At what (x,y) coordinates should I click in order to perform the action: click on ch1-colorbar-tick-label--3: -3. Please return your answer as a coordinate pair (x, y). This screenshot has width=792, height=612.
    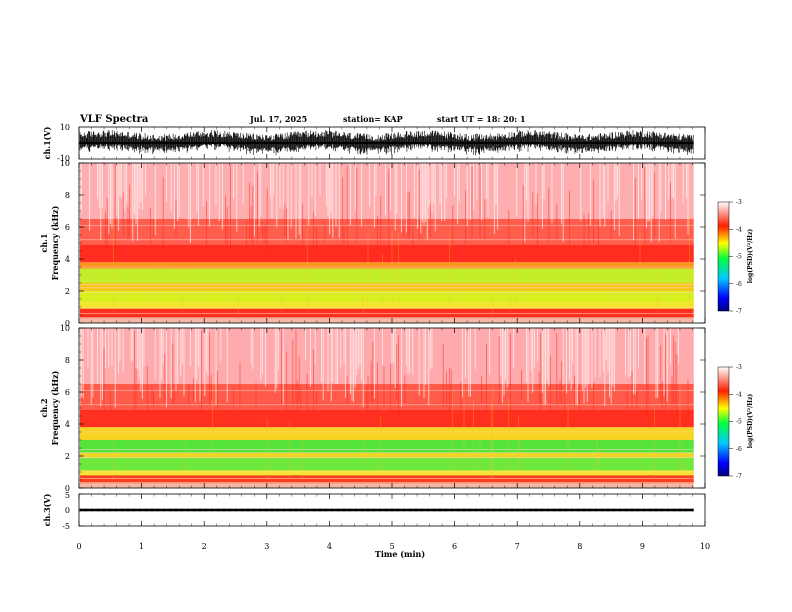
    Looking at the image, I should click on (739, 202).